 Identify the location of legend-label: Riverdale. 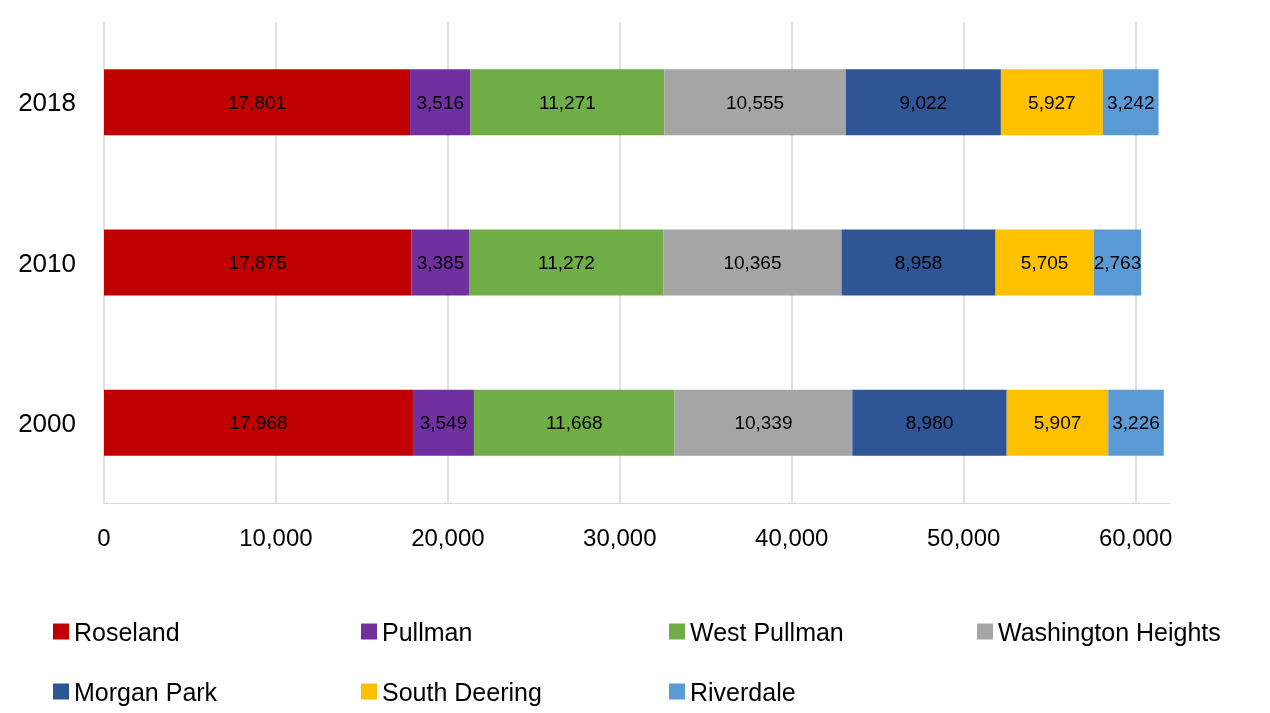
(743, 691).